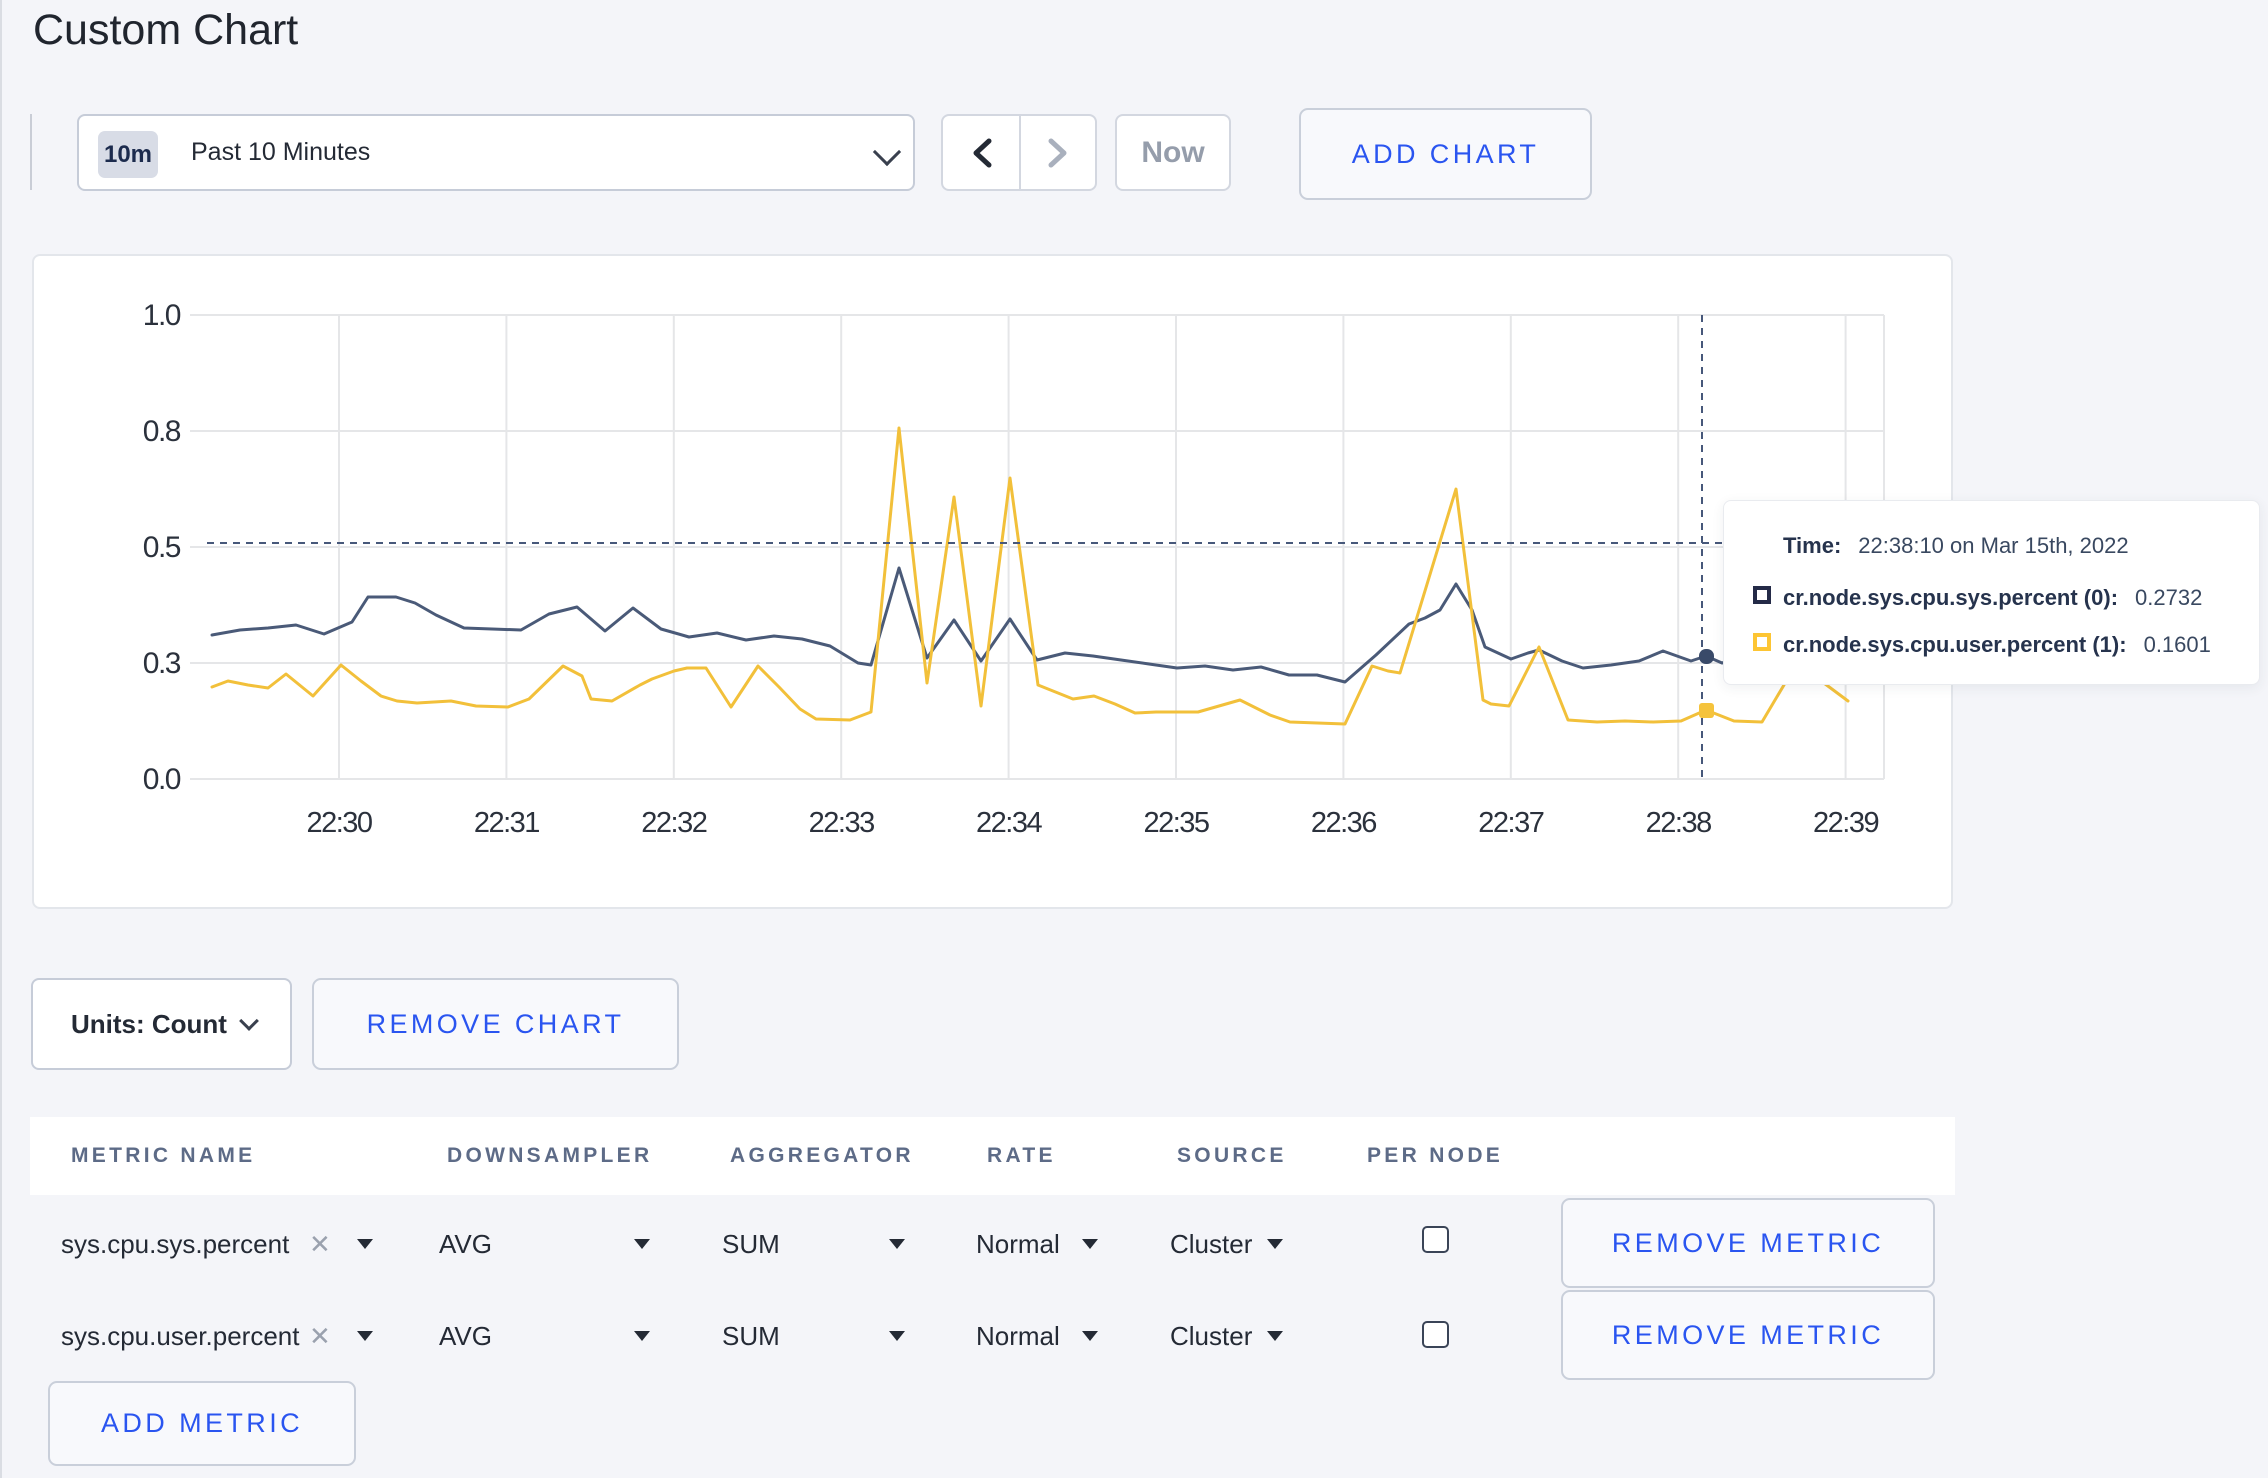  Describe the element at coordinates (162, 663) in the screenshot. I see `svg-text: 0.3` at that location.